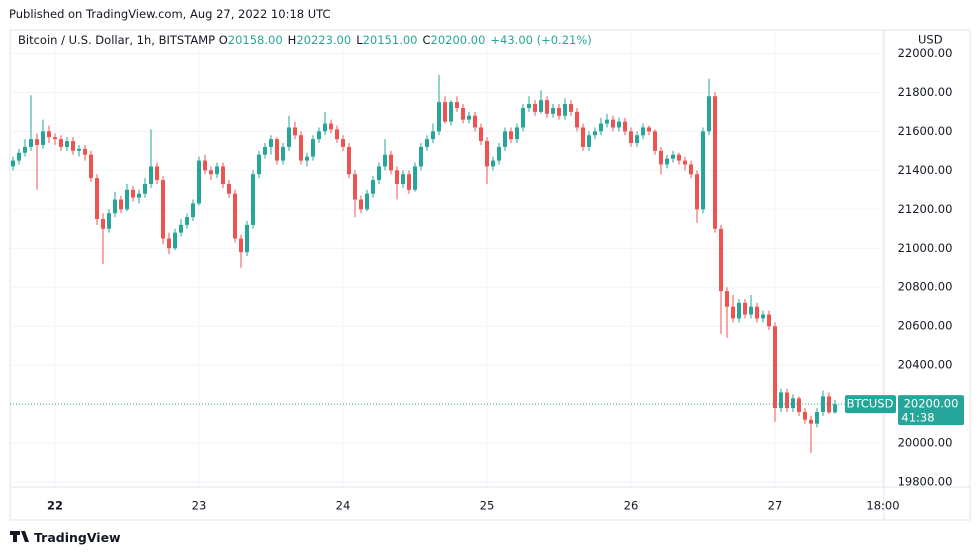 Image resolution: width=979 pixels, height=555 pixels. What do you see at coordinates (473, 506) in the screenshot?
I see `x-axis: 22 23 24 25 26 27 18:00` at bounding box center [473, 506].